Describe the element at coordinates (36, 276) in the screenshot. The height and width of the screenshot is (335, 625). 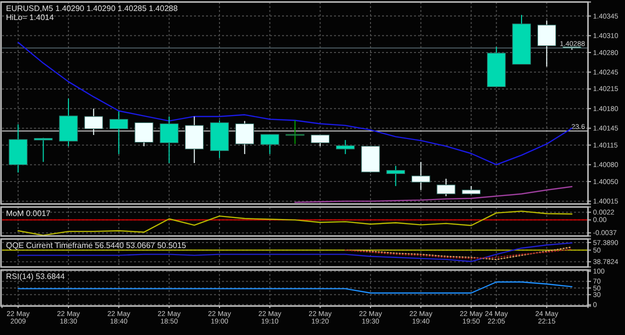
I see `chart-title: RSI(14) 53.6844` at that location.